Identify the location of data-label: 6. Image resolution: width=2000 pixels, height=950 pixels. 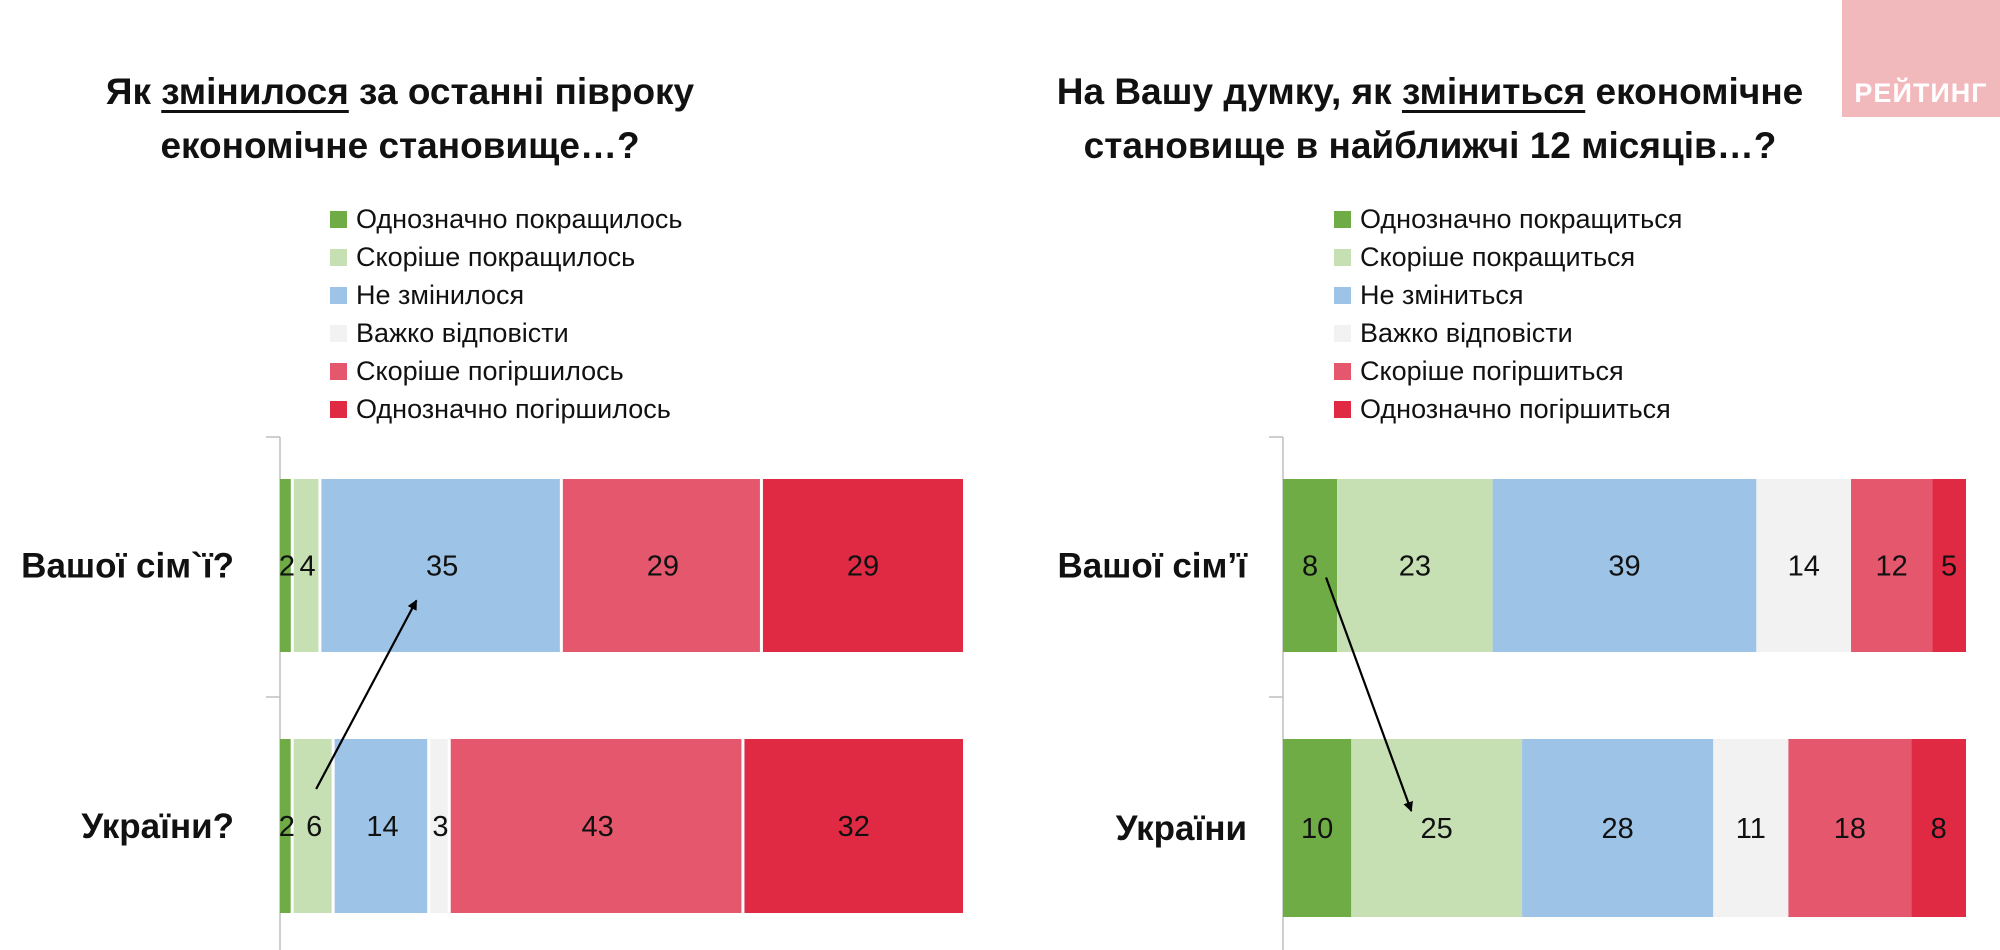
(314, 827).